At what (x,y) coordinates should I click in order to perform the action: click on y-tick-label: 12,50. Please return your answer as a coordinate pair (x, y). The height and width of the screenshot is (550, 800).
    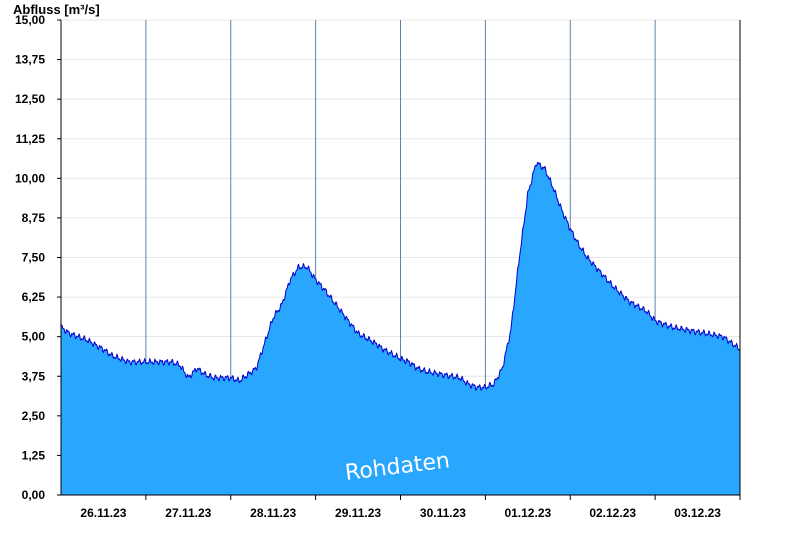
    Looking at the image, I should click on (30, 99).